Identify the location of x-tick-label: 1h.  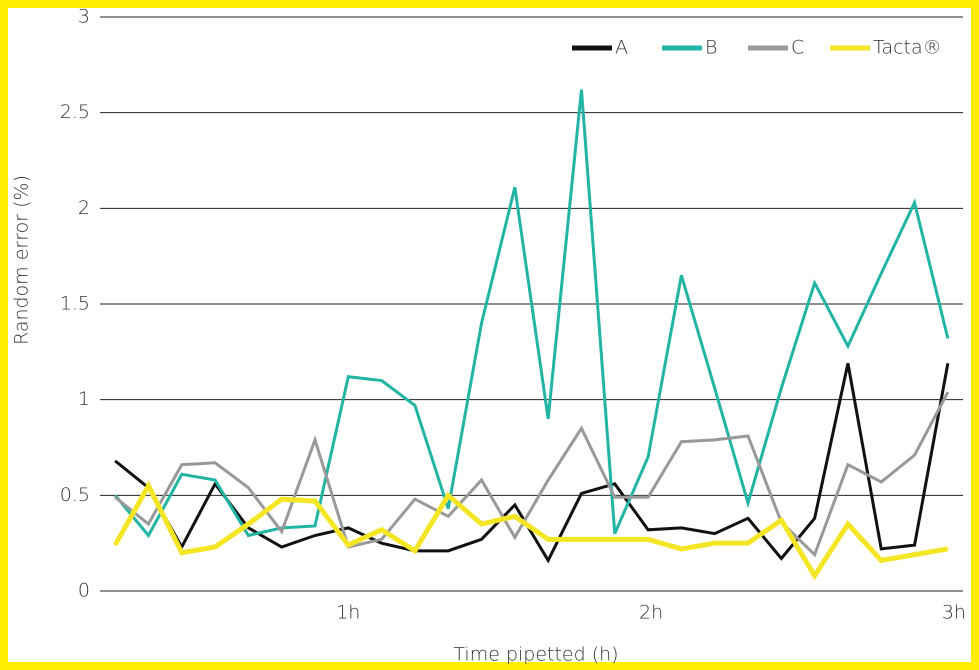
(348, 613).